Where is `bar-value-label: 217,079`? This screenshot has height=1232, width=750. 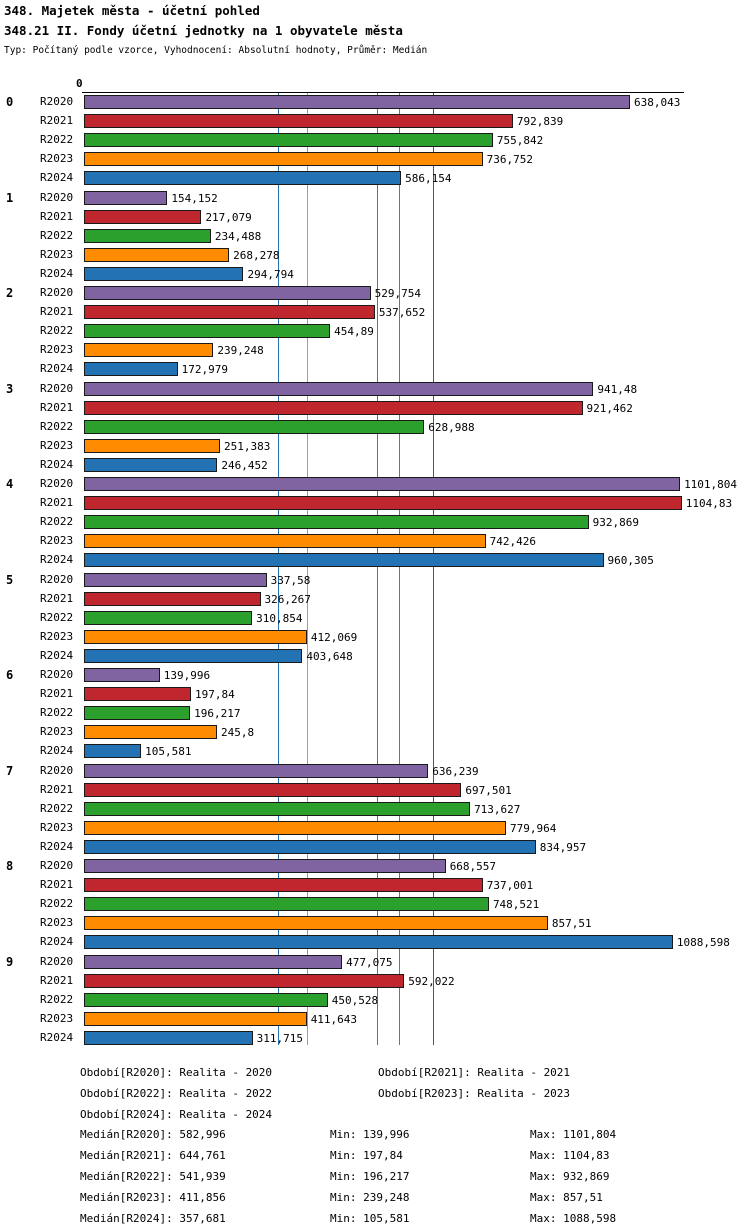 bar-value-label: 217,079 is located at coordinates (228, 217).